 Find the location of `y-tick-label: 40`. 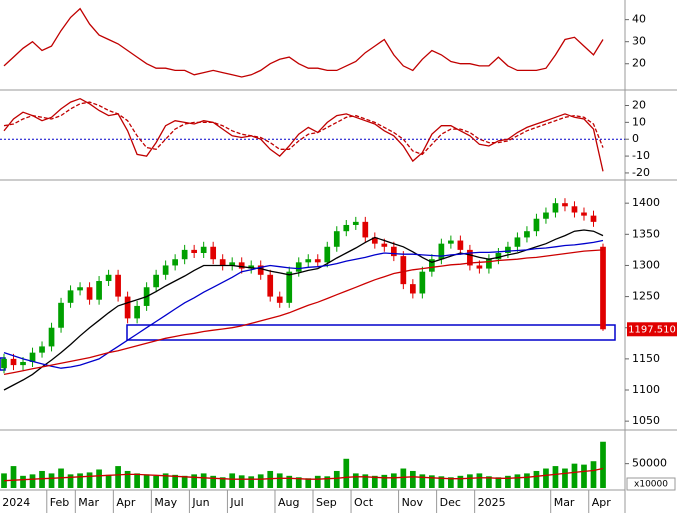

y-tick-label: 40 is located at coordinates (639, 19).